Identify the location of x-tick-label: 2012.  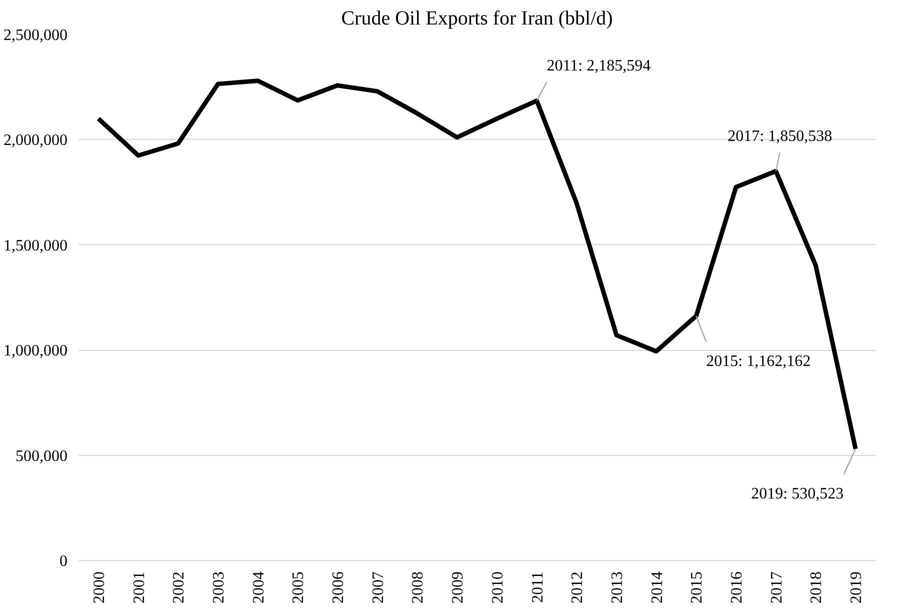
(577, 588).